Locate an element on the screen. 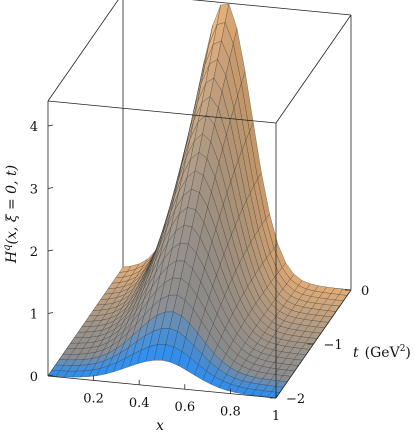 This screenshot has width=415, height=434. box-front-top-edge is located at coordinates (162, 112).